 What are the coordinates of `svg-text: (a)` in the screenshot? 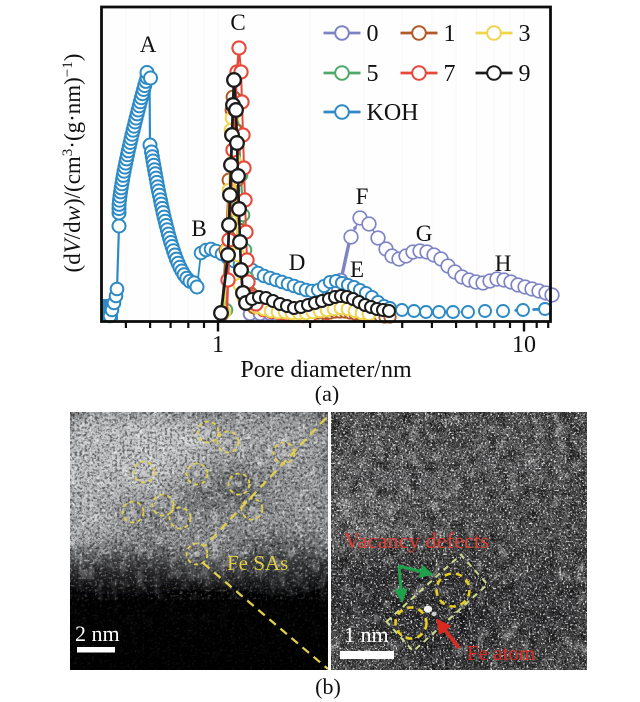 It's located at (327, 393).